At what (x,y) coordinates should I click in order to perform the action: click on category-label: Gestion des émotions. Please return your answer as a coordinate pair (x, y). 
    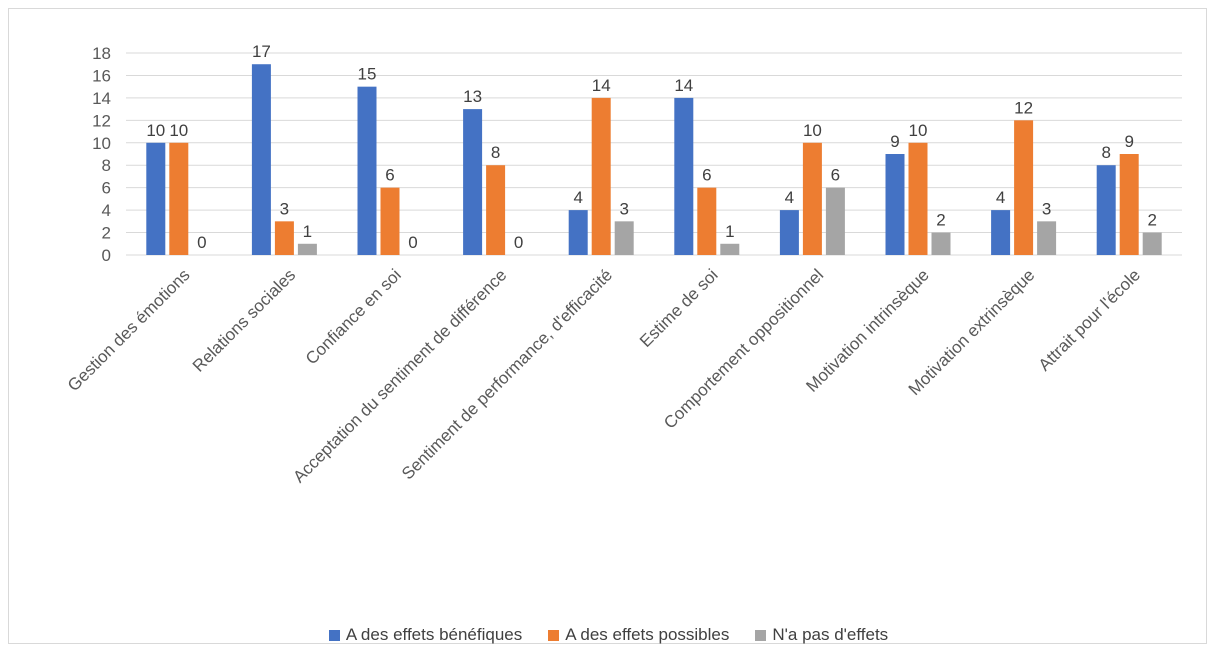
    Looking at the image, I should click on (129, 330).